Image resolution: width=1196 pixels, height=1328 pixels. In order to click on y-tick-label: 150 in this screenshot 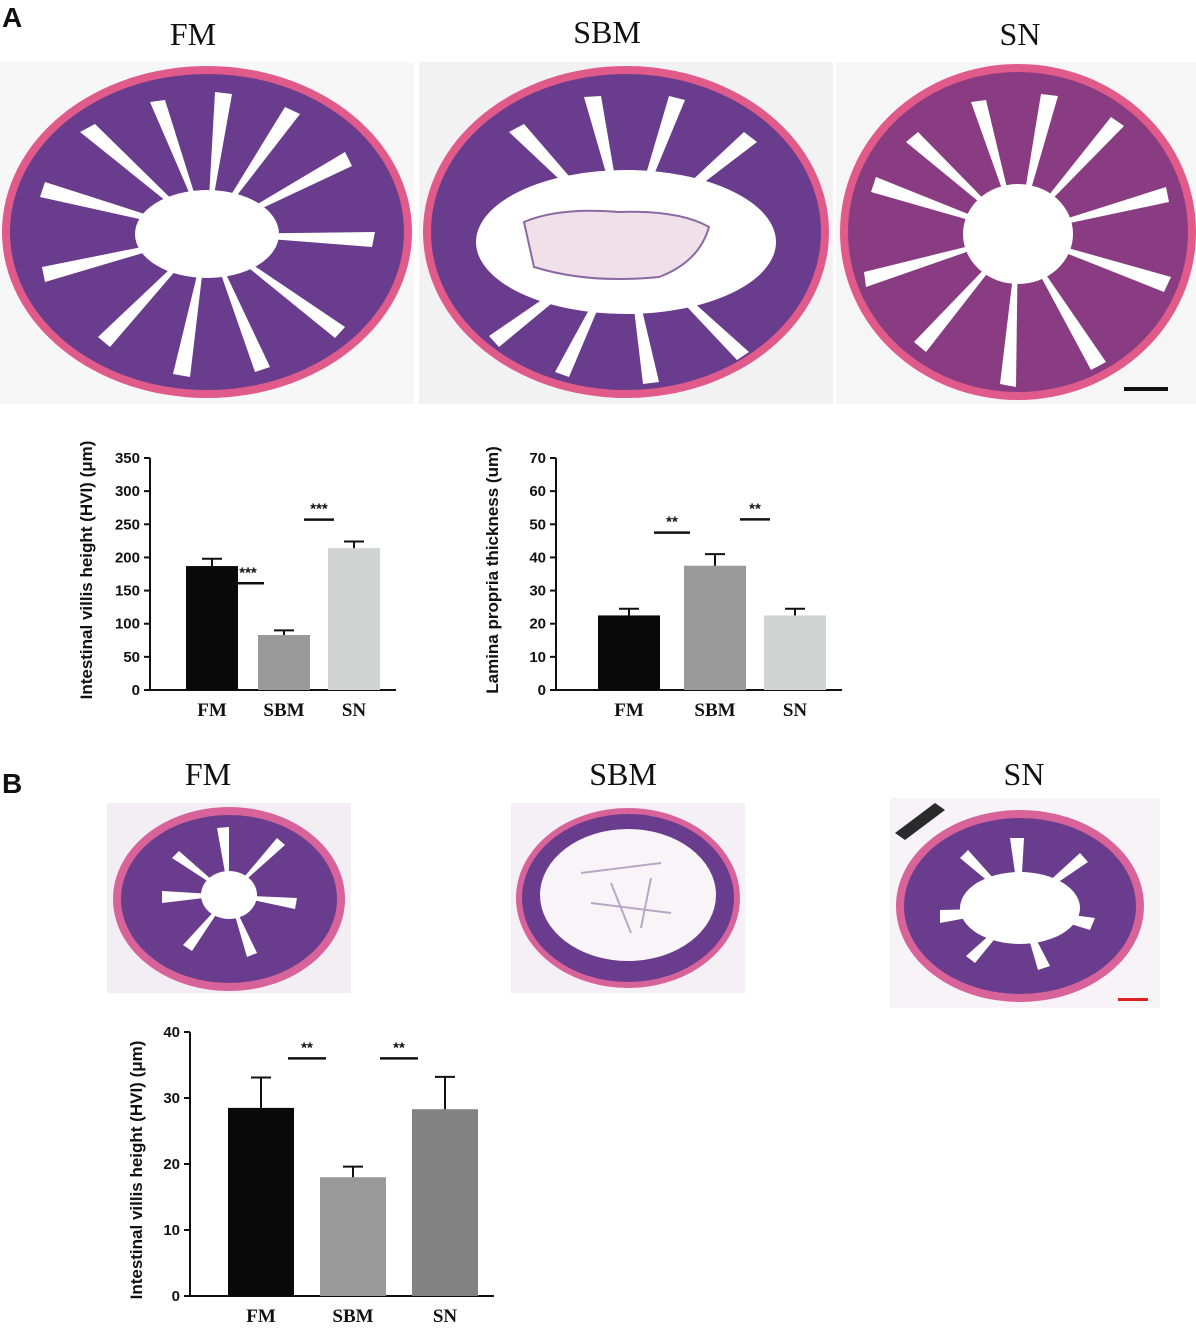, I will do `click(127, 591)`.